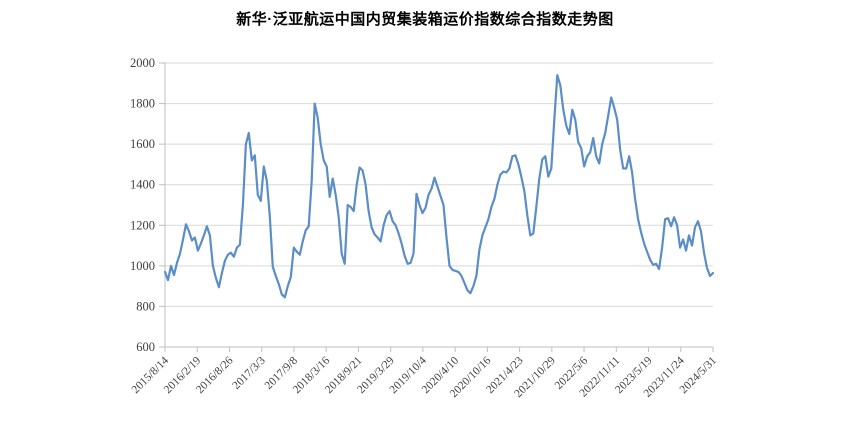 The height and width of the screenshot is (425, 850). I want to click on y-axis-label-1200: 1200, so click(142, 225).